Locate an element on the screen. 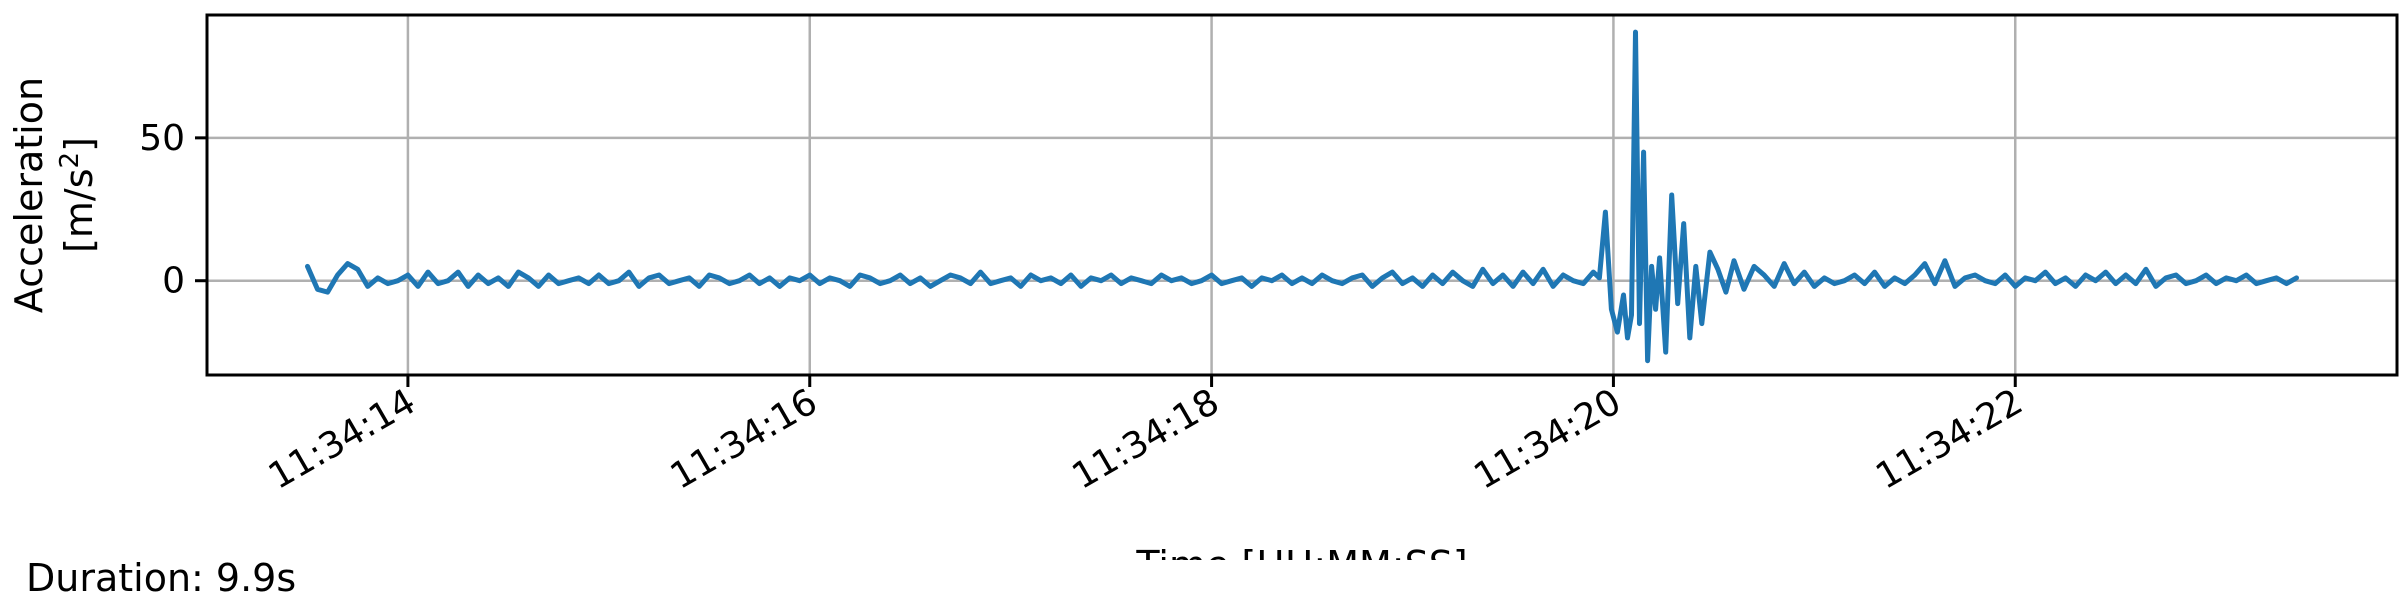 This screenshot has height=600, width=2400. x-axis-title: Time [HH:MM:SS] is located at coordinates (1301, 551).